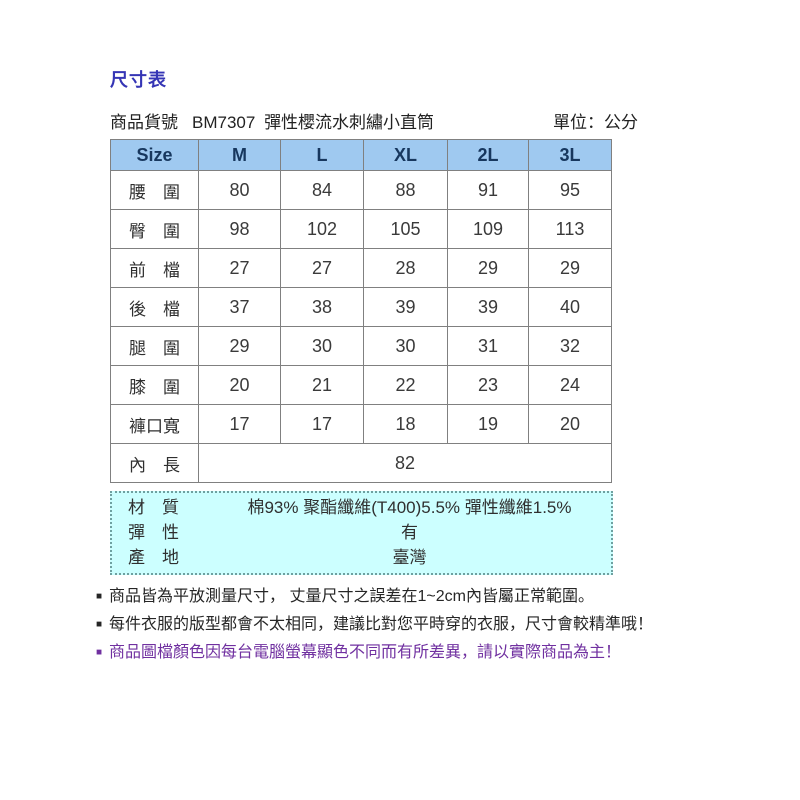  Describe the element at coordinates (144, 122) in the screenshot. I see `product-code-label: 商品貨號` at that location.